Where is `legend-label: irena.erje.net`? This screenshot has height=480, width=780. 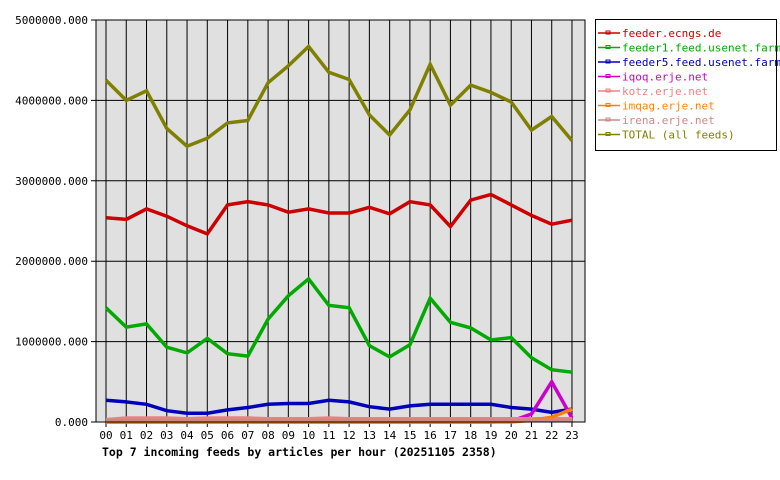
legend-label: irena.erje.net is located at coordinates (668, 120).